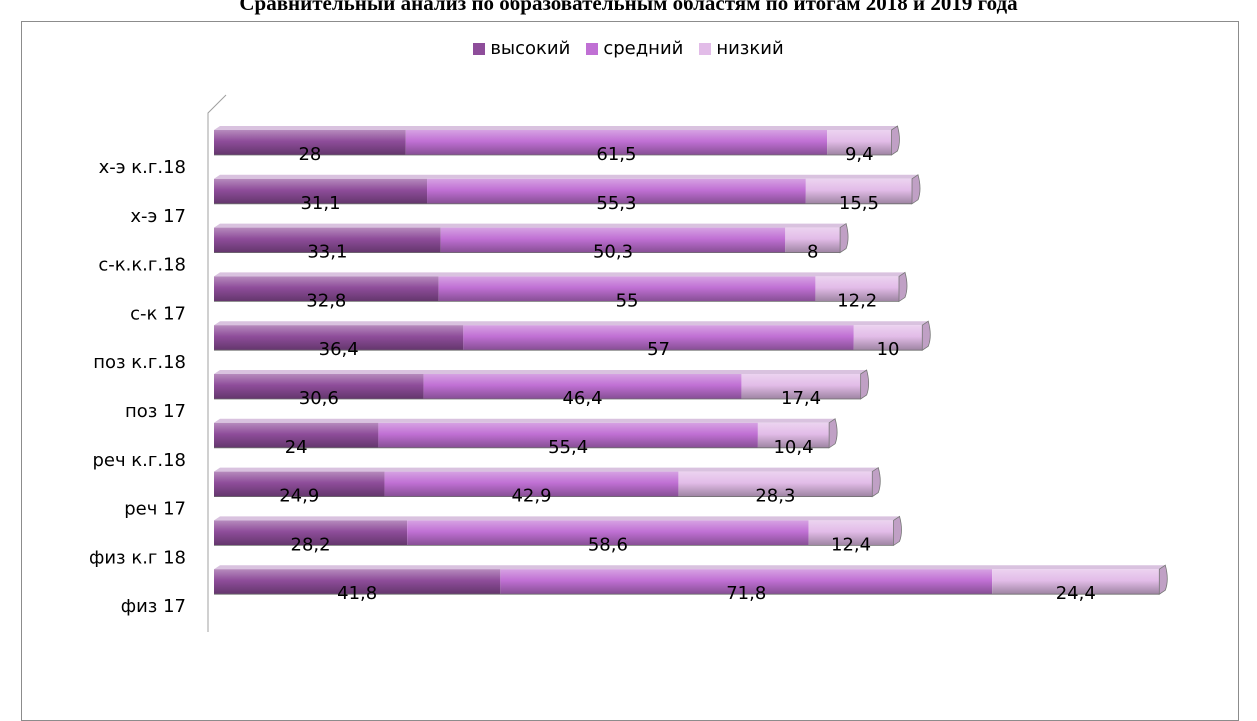  Describe the element at coordinates (616, 203) in the screenshot. I see `data-label: 55,3` at that location.